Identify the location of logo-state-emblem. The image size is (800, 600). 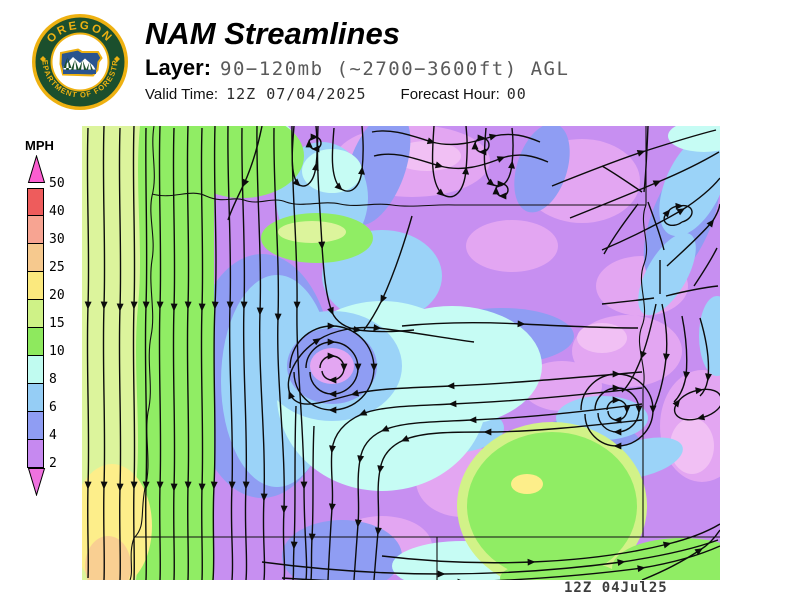
(81, 62).